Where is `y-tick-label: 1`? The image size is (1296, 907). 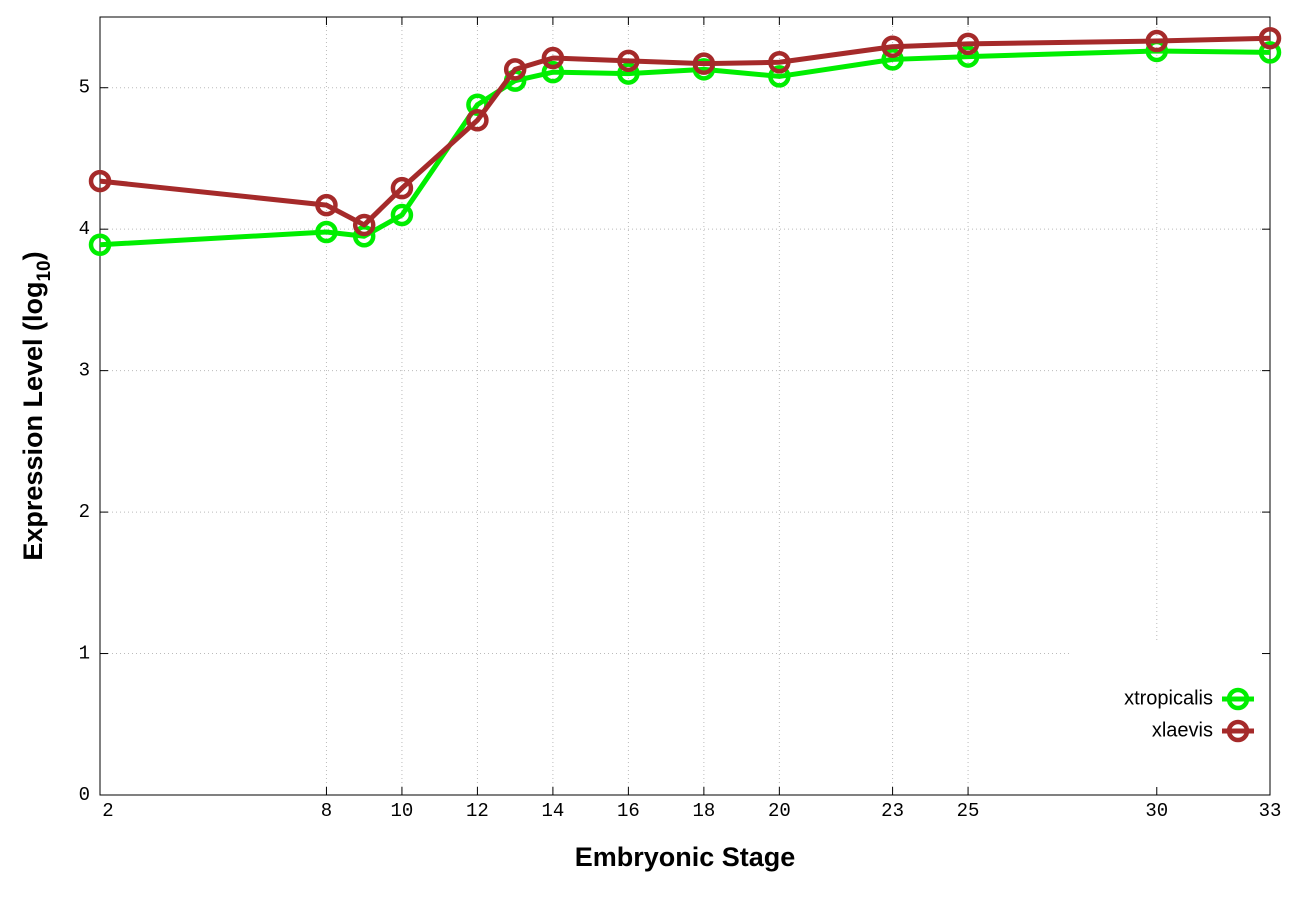
y-tick-label: 1 is located at coordinates (84, 654).